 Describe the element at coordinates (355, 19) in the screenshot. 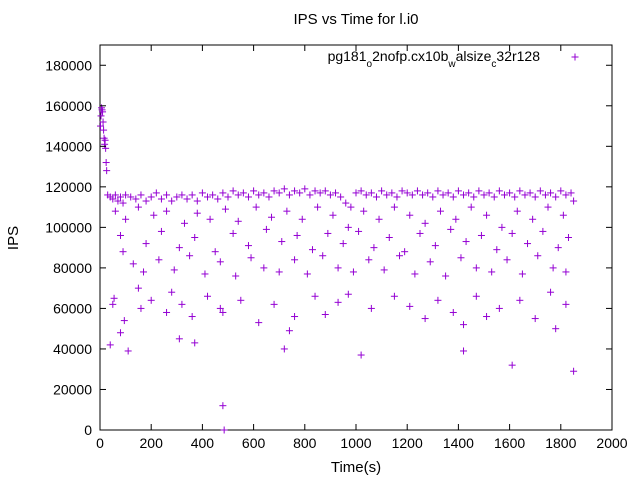

I see `chart-title: IPS vs Time for l.i0` at that location.